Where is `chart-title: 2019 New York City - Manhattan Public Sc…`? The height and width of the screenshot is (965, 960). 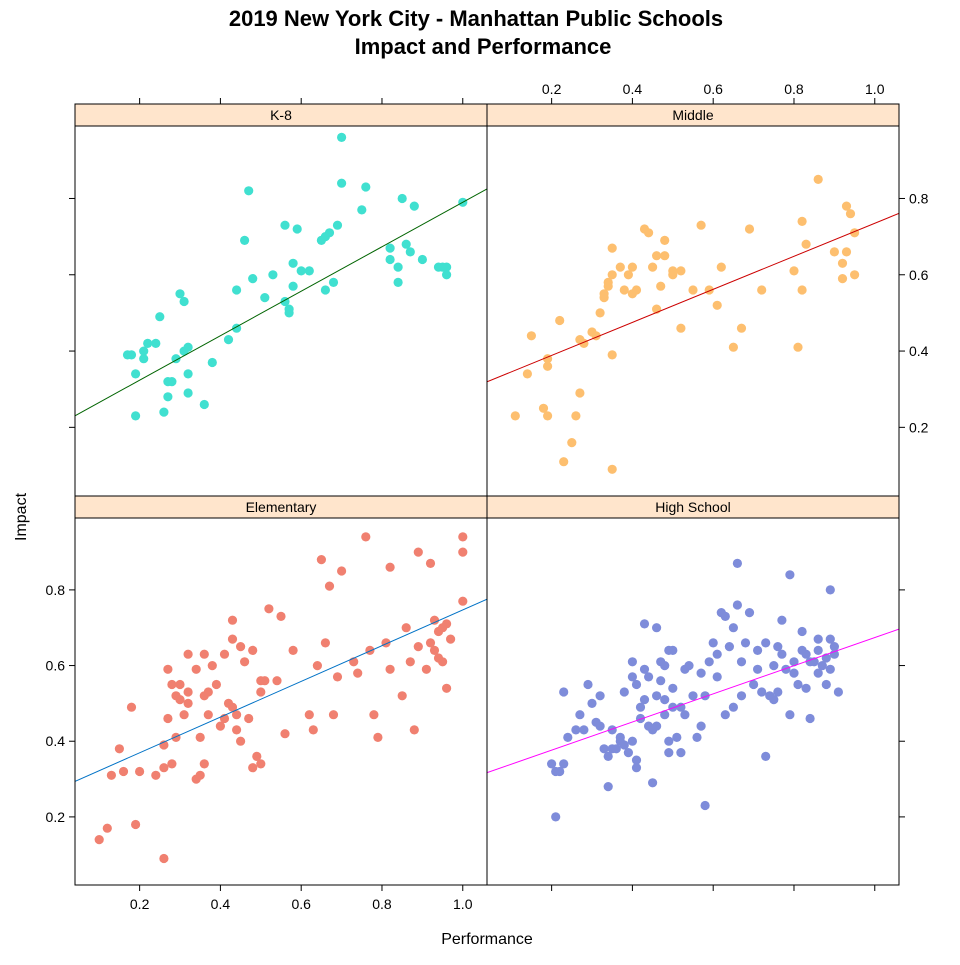 chart-title: 2019 New York City - Manhattan Public Sc… is located at coordinates (476, 18).